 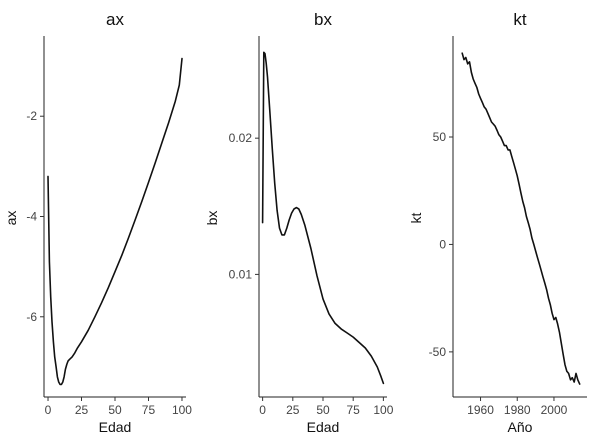 What do you see at coordinates (262, 410) in the screenshot?
I see `x-tick-label-bx: 0` at bounding box center [262, 410].